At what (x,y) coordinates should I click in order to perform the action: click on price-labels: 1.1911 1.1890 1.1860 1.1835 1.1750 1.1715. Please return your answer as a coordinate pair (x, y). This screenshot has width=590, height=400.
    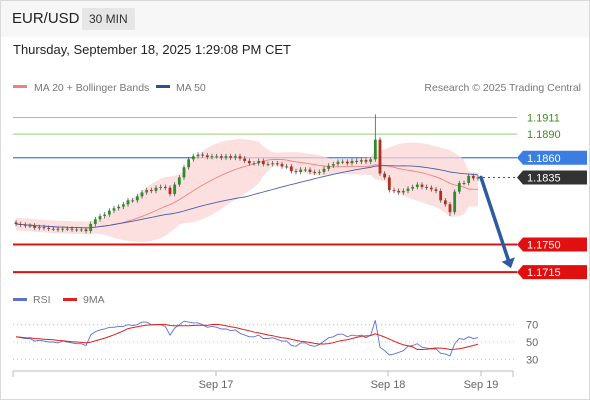
    Looking at the image, I should click on (552, 196).